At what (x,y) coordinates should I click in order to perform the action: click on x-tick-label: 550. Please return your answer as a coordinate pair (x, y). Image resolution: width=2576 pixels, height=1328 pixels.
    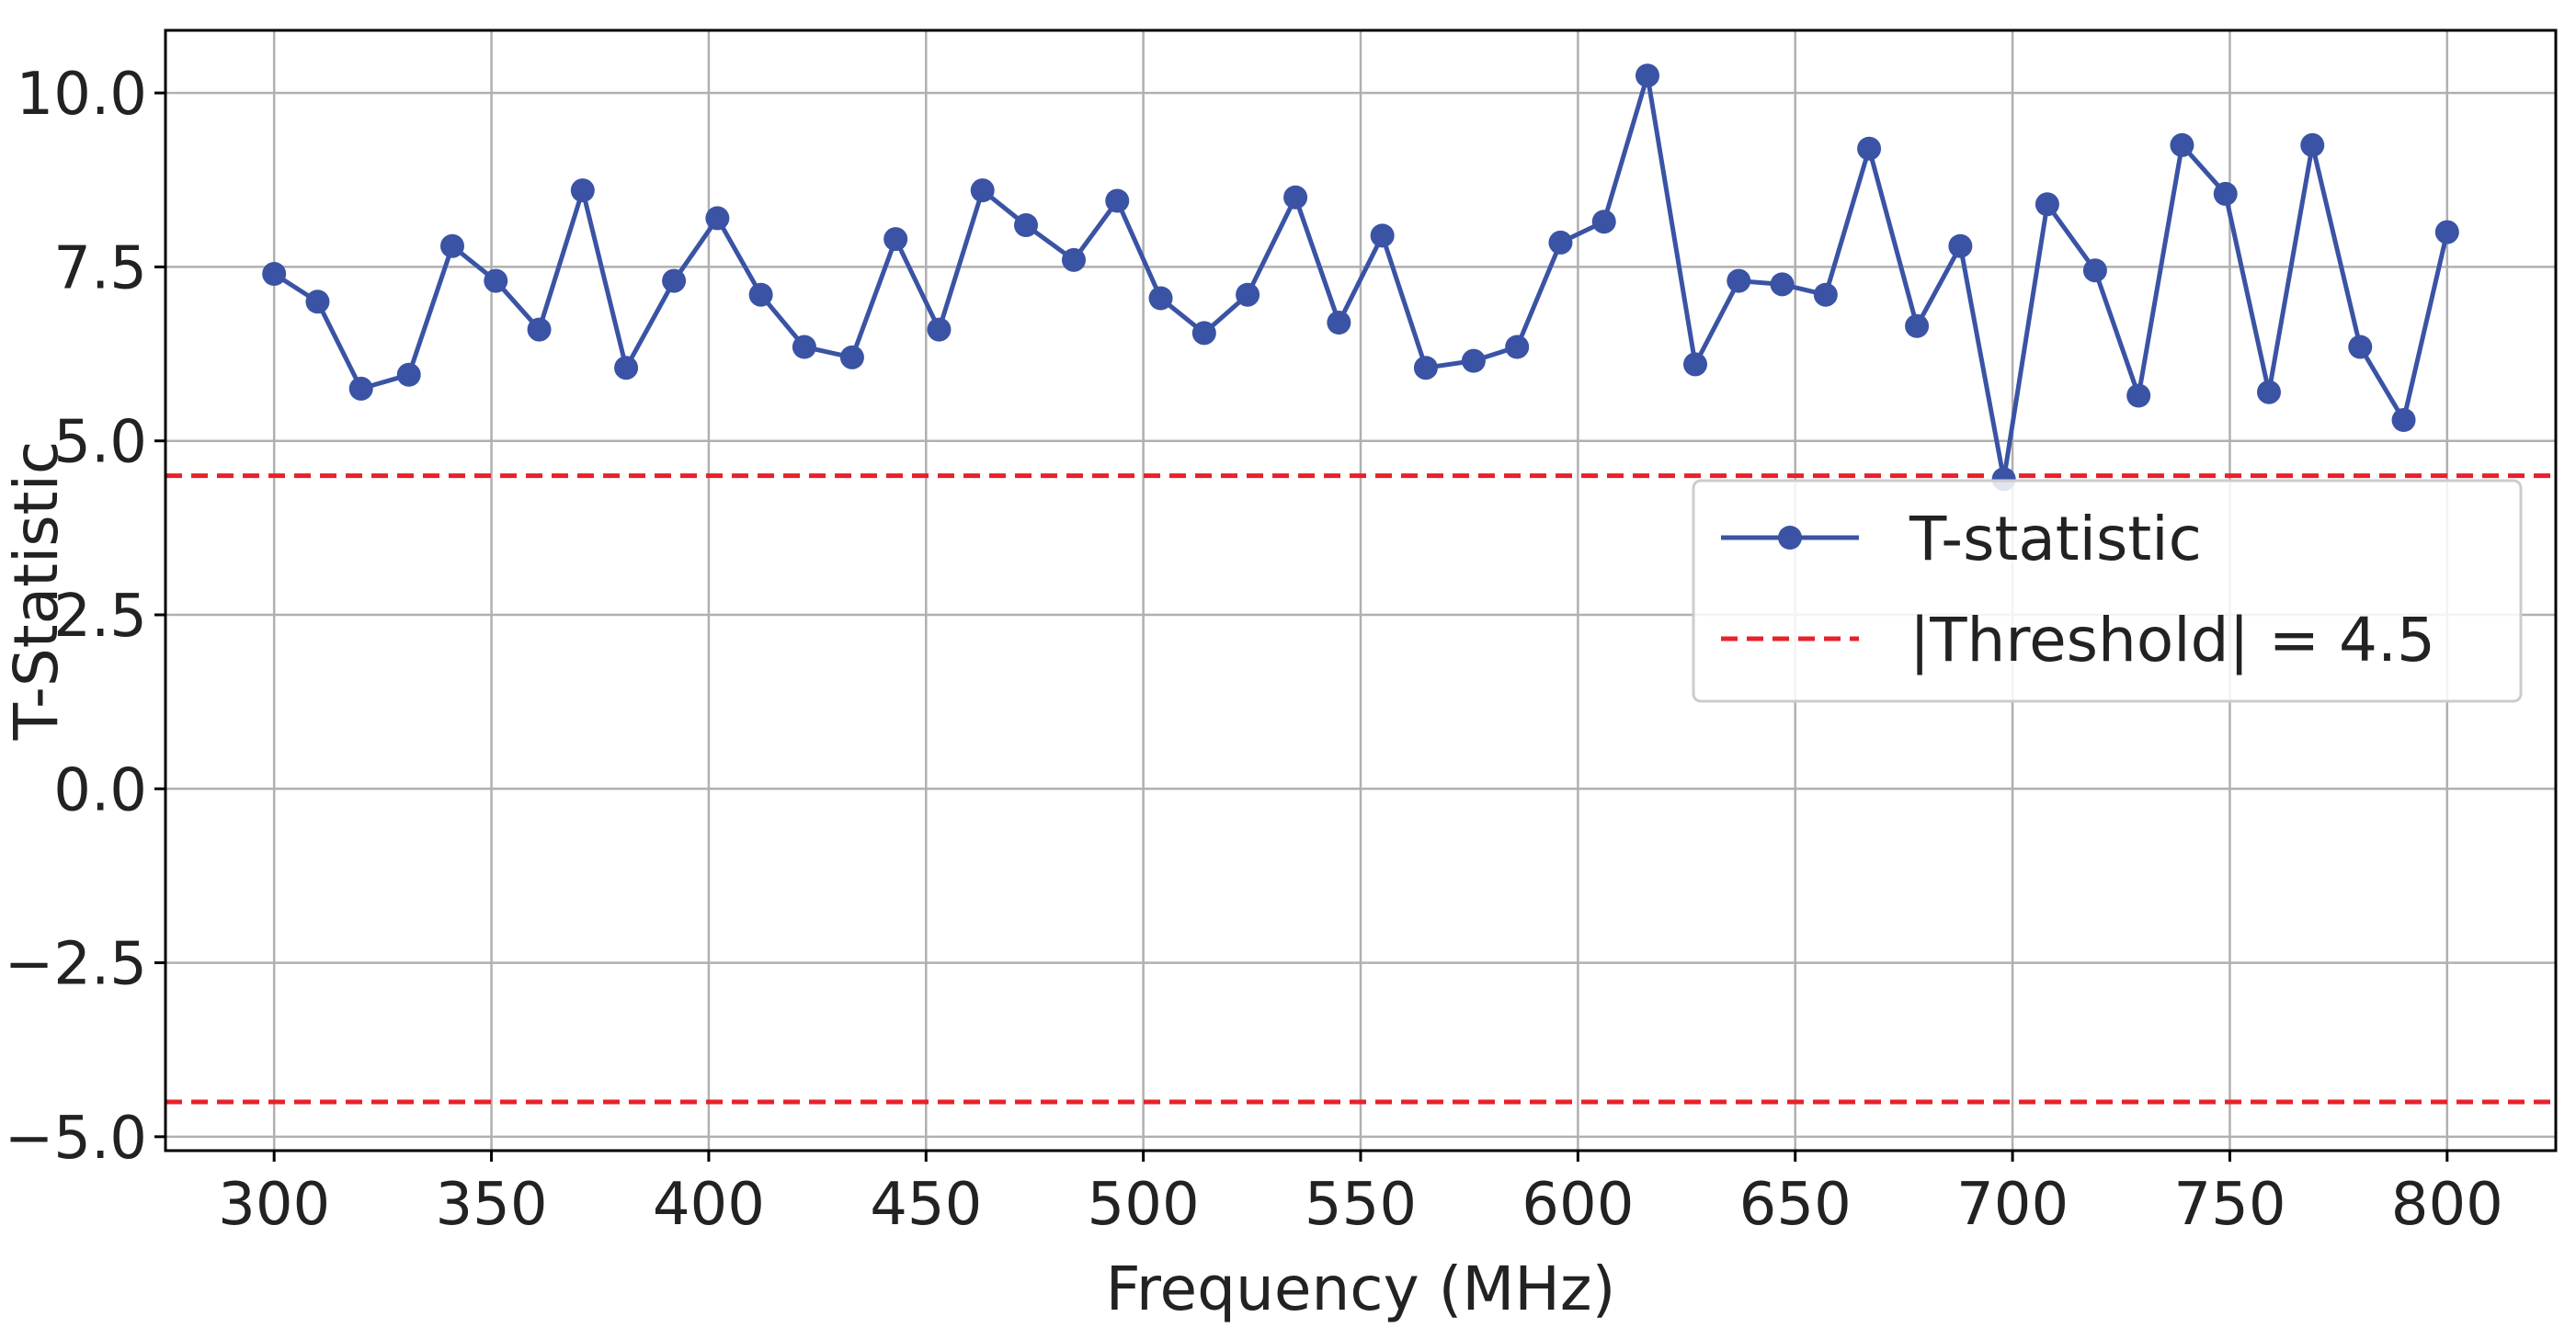
    Looking at the image, I should click on (1361, 1205).